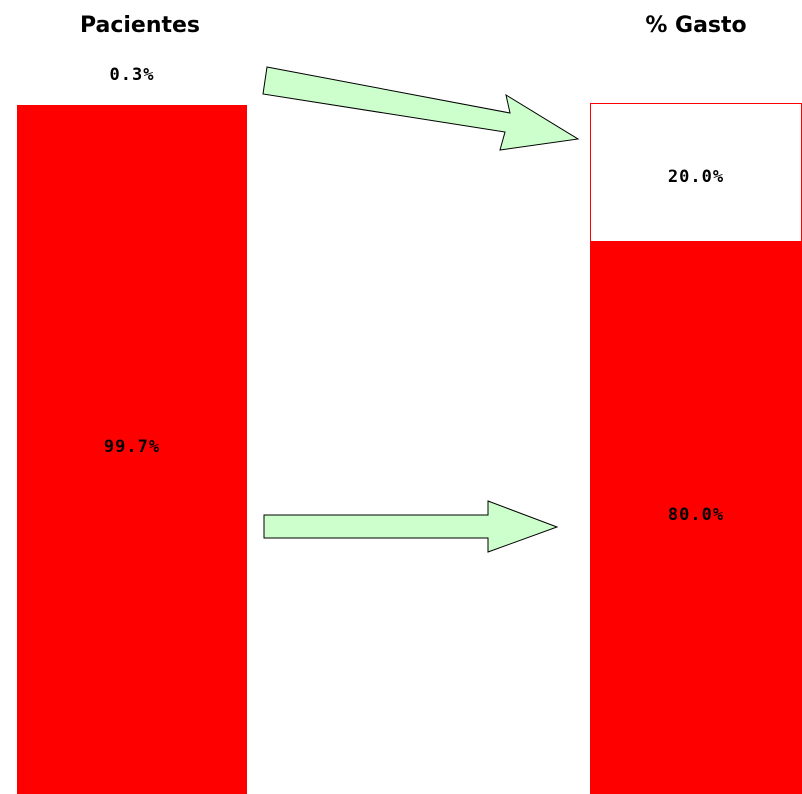  What do you see at coordinates (696, 177) in the screenshot?
I see `data-label-minor: 20.0%` at bounding box center [696, 177].